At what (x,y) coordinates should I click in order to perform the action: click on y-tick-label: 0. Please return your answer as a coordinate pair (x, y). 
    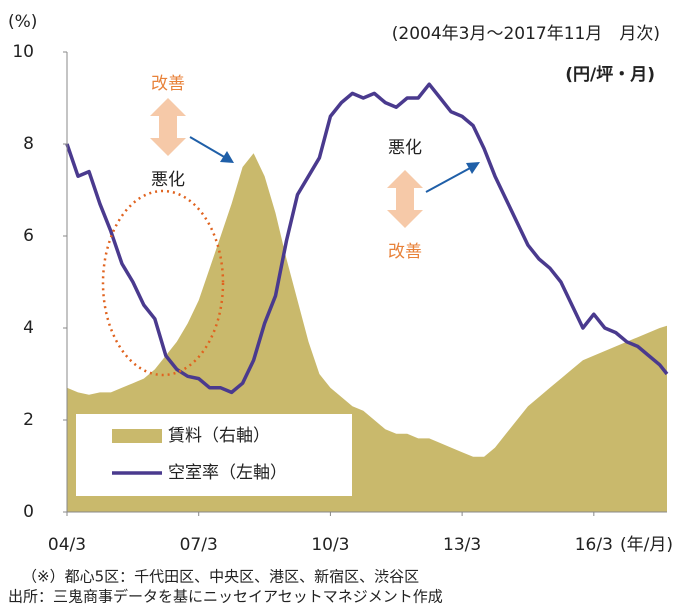
    Looking at the image, I should click on (28, 512).